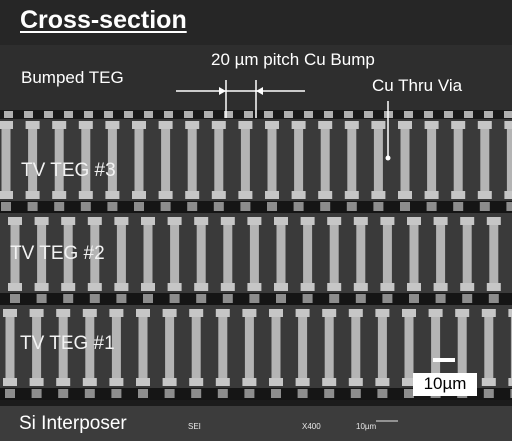 This screenshot has width=512, height=441. Describe the element at coordinates (73, 423) in the screenshot. I see `si-interposer-label: Si Interposer` at that location.